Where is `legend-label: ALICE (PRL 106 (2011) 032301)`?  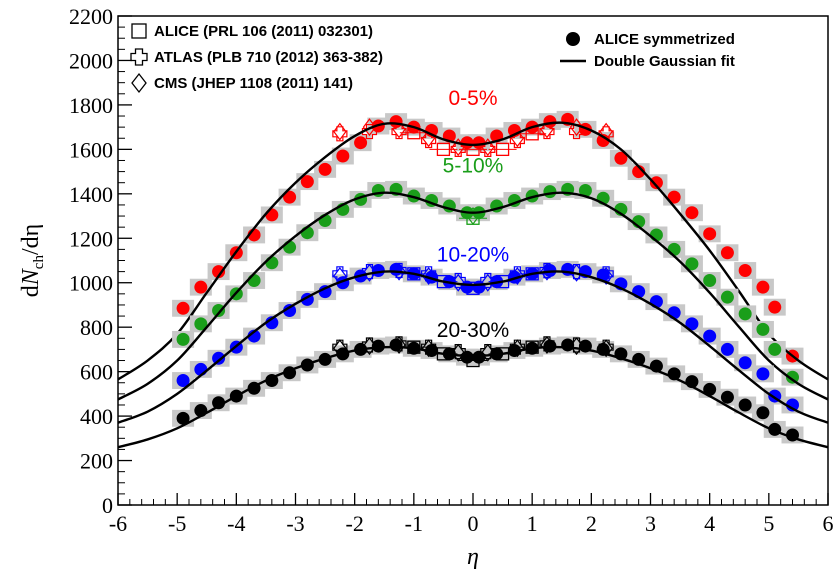
legend-label: ALICE (PRL 106 (2011) 032301) is located at coordinates (263, 31).